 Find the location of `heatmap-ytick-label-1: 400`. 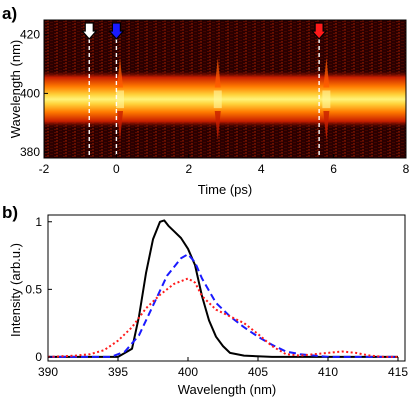

heatmap-ytick-label-1: 400 is located at coordinates (30, 93).